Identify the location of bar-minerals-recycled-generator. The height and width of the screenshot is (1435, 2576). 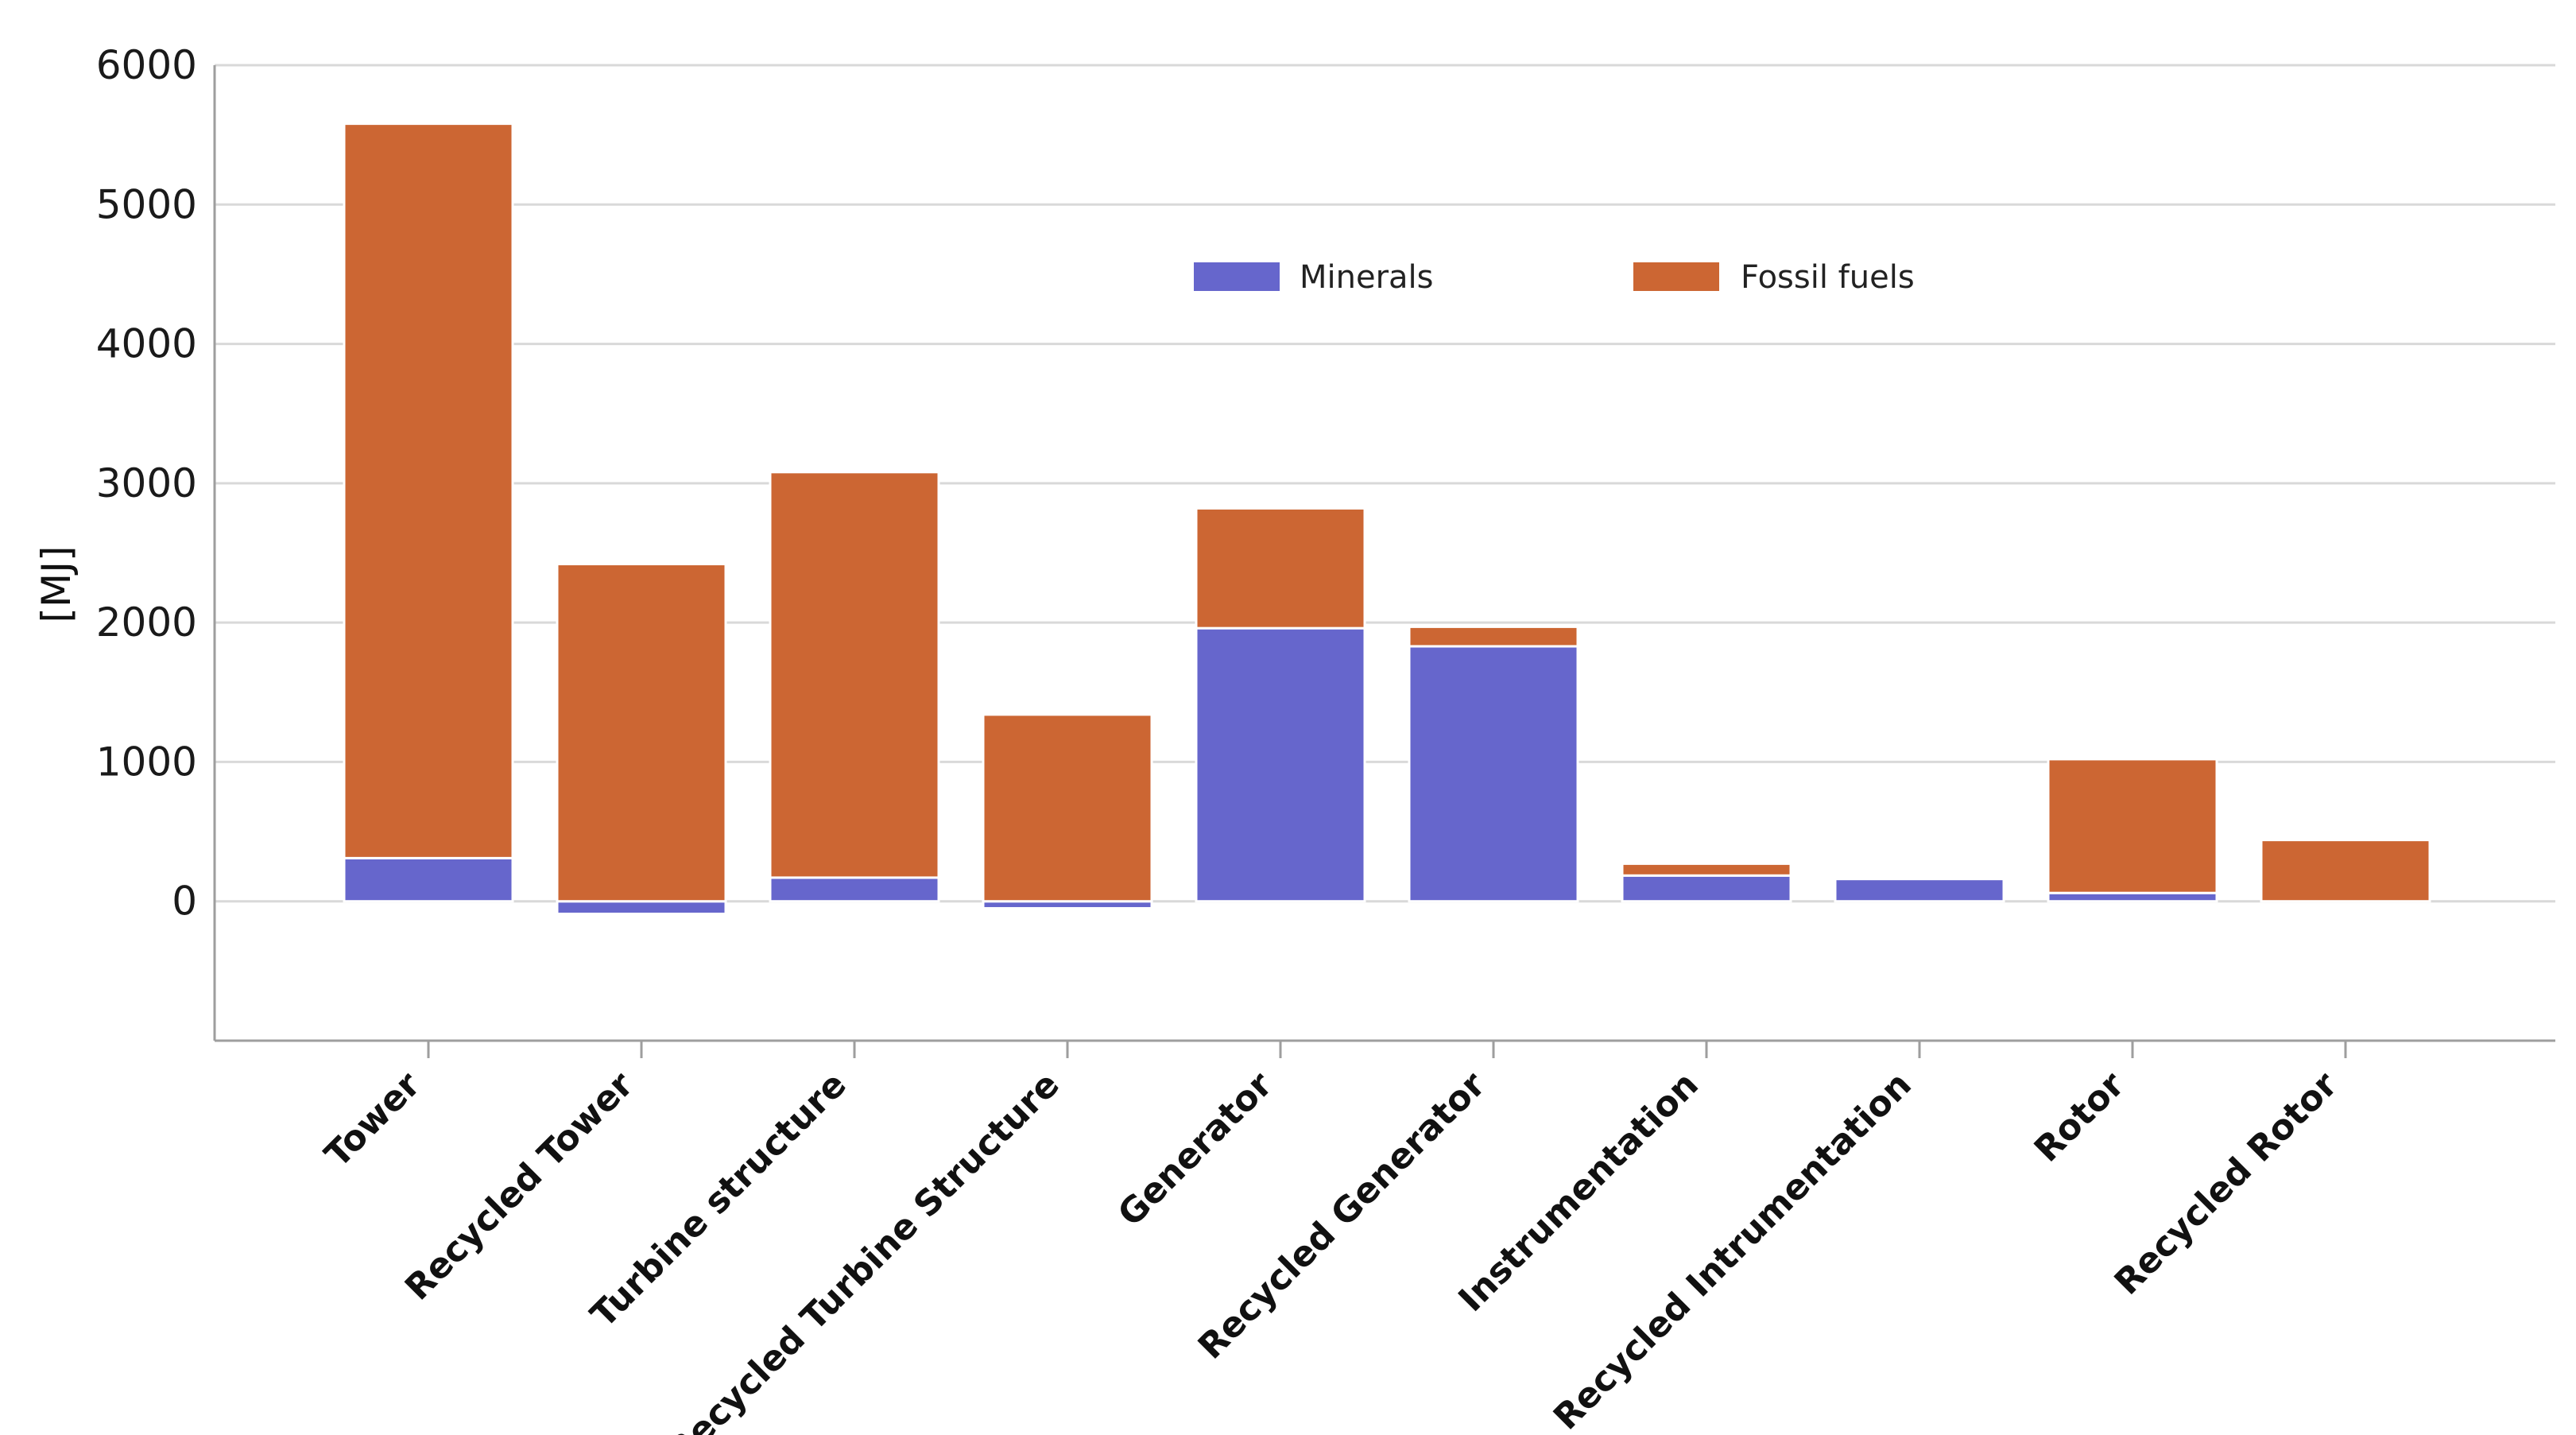
(1493, 774).